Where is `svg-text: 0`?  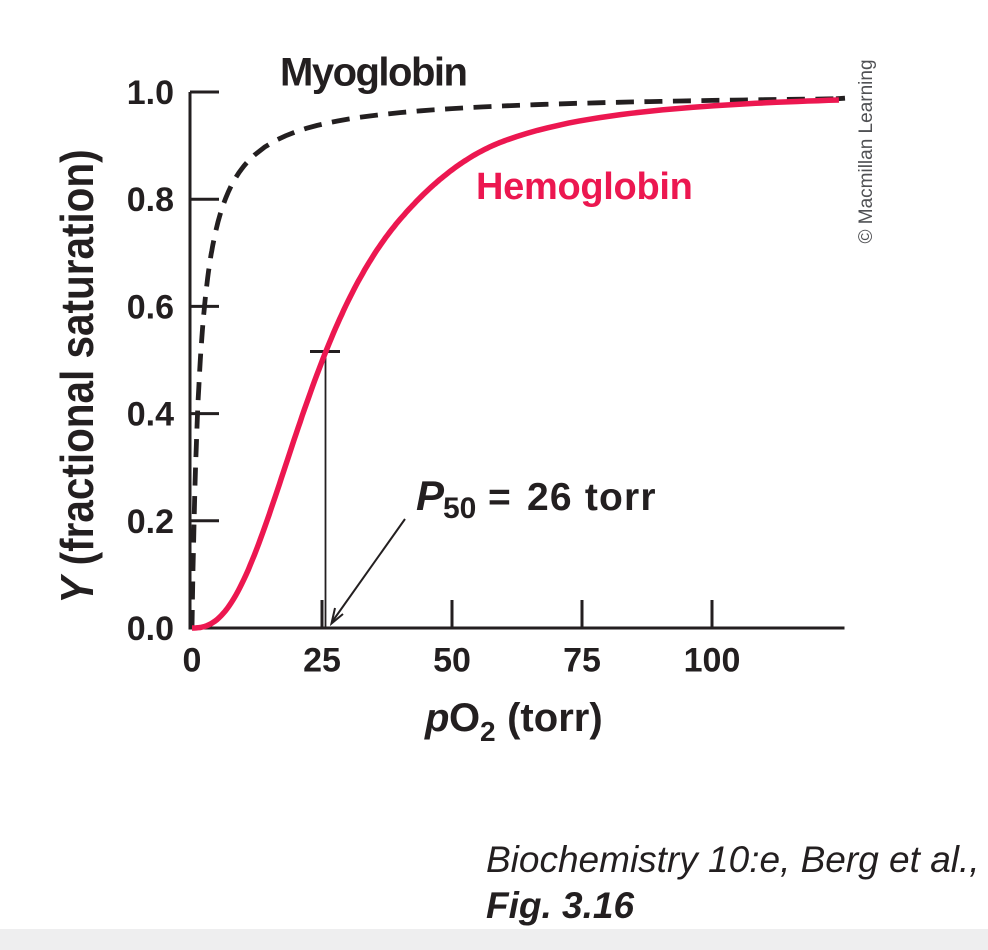
svg-text: 0 is located at coordinates (192, 661).